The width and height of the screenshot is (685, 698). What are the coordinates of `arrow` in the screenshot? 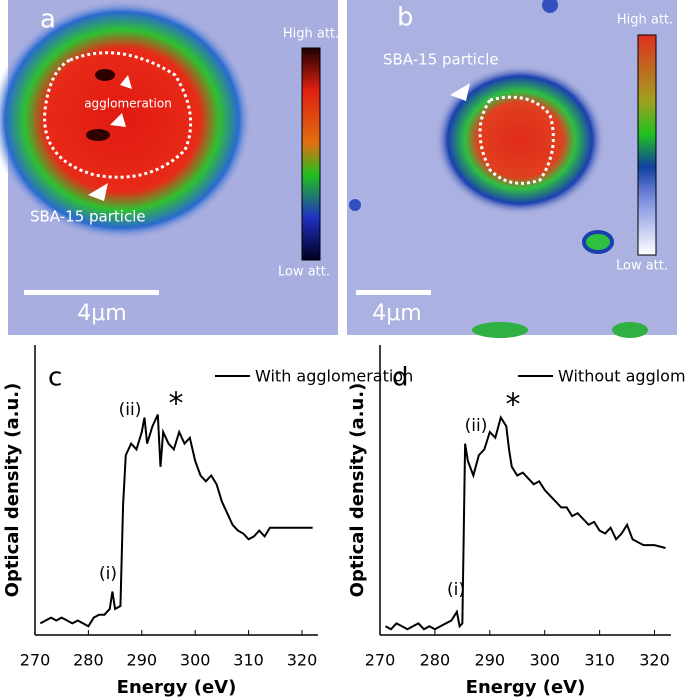 It's located at (460, 92).